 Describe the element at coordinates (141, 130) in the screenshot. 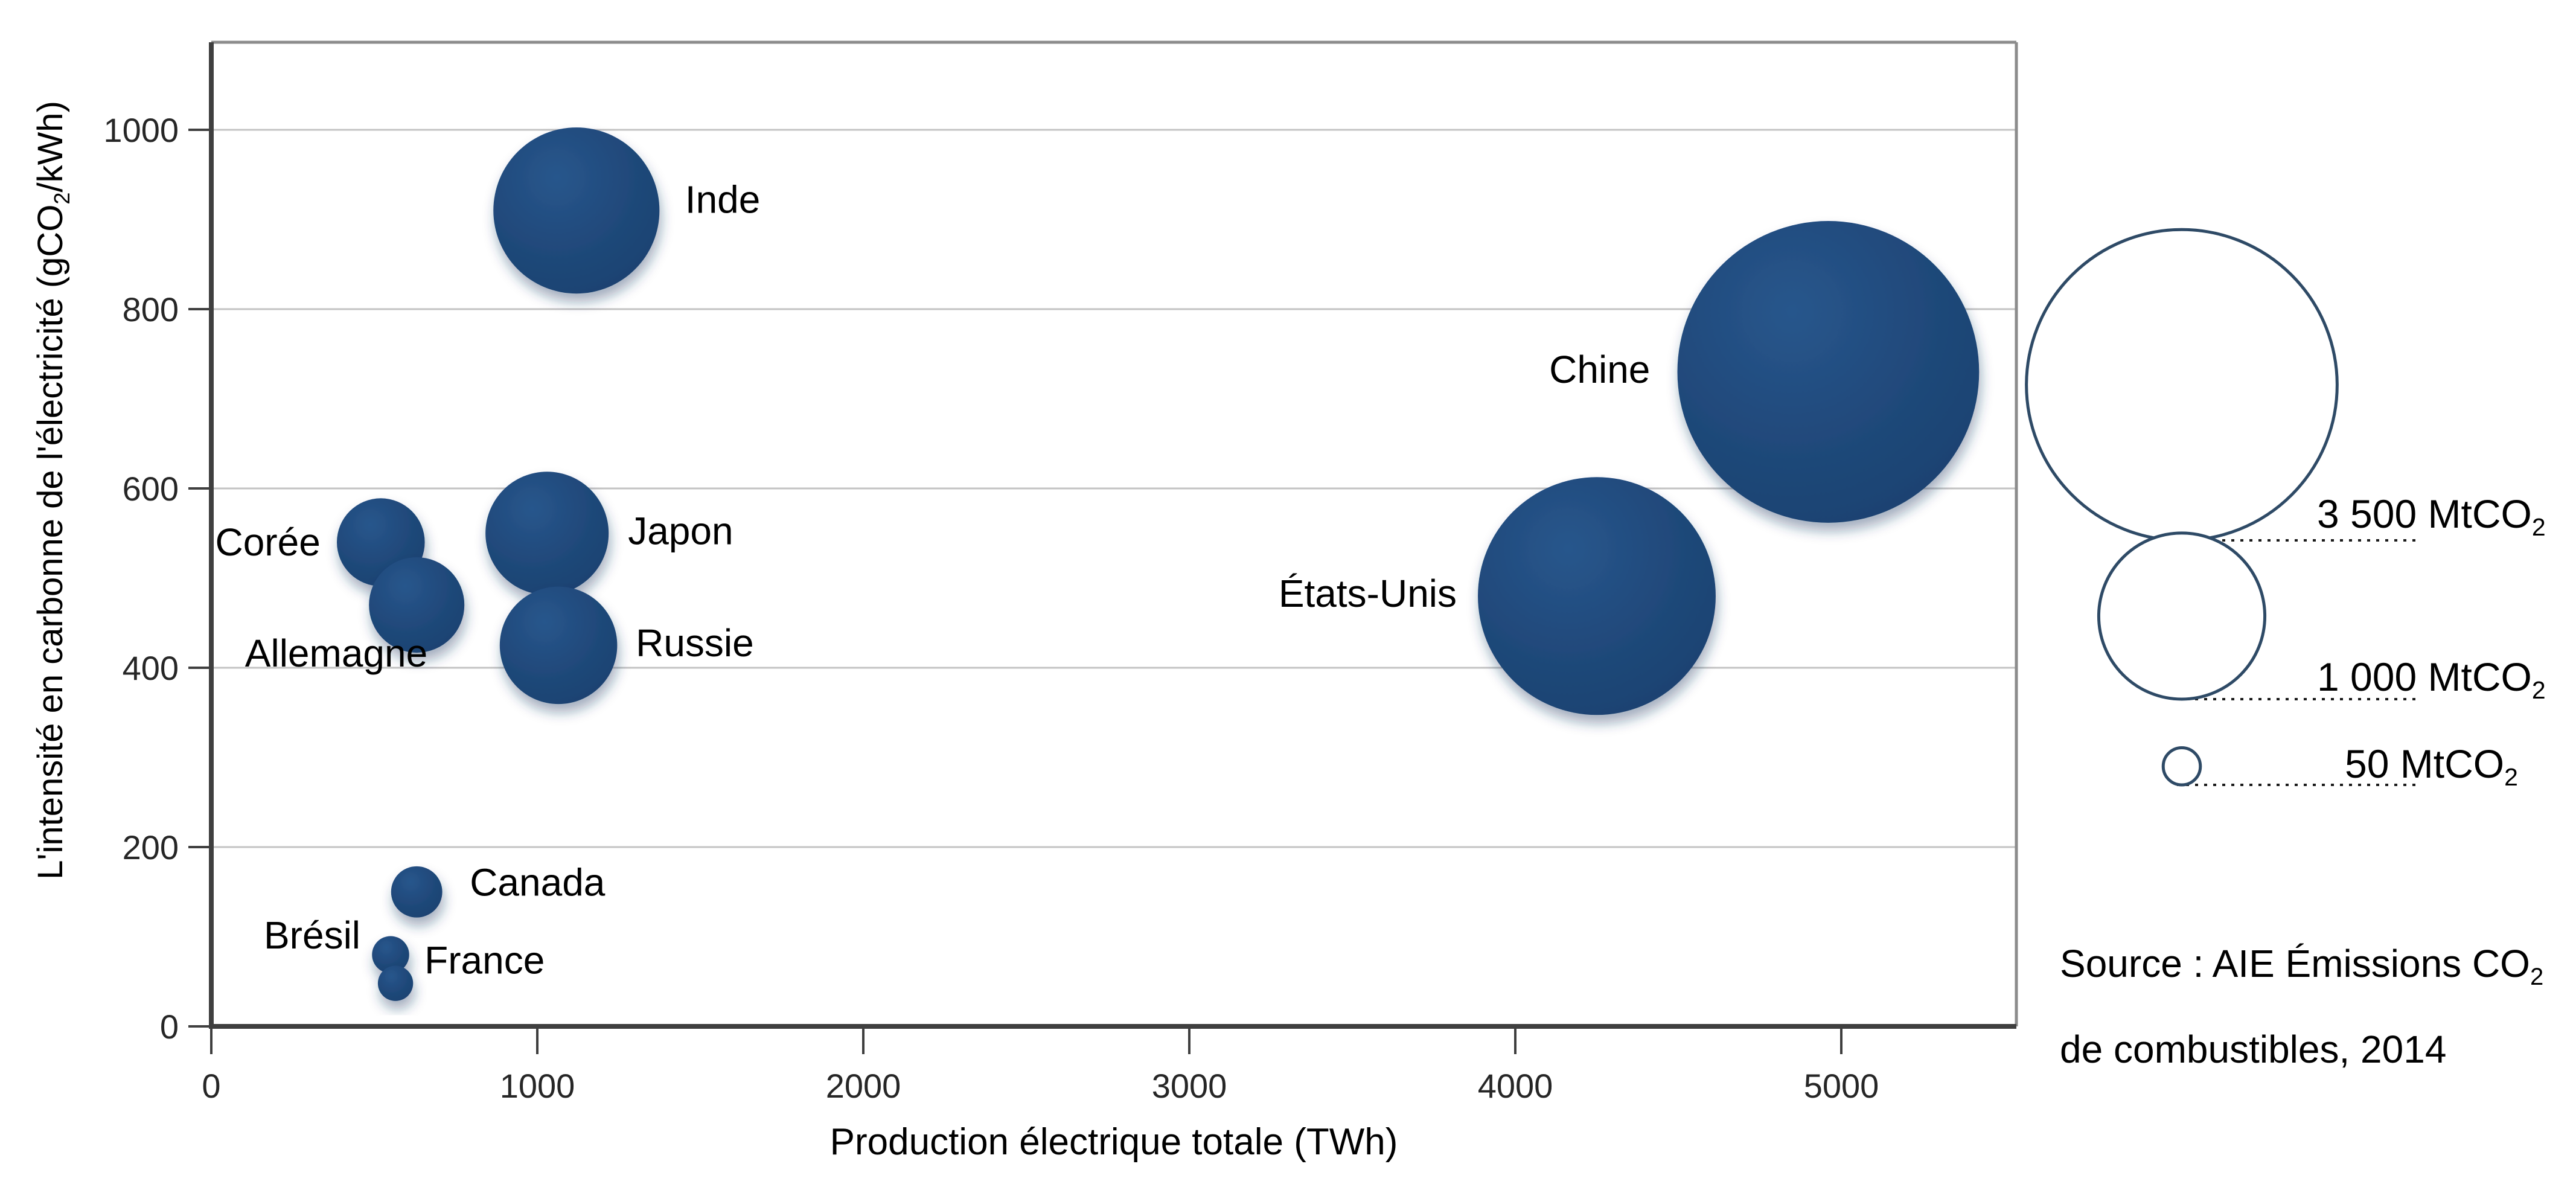

I see `y-tick-label-1000: 1000` at that location.